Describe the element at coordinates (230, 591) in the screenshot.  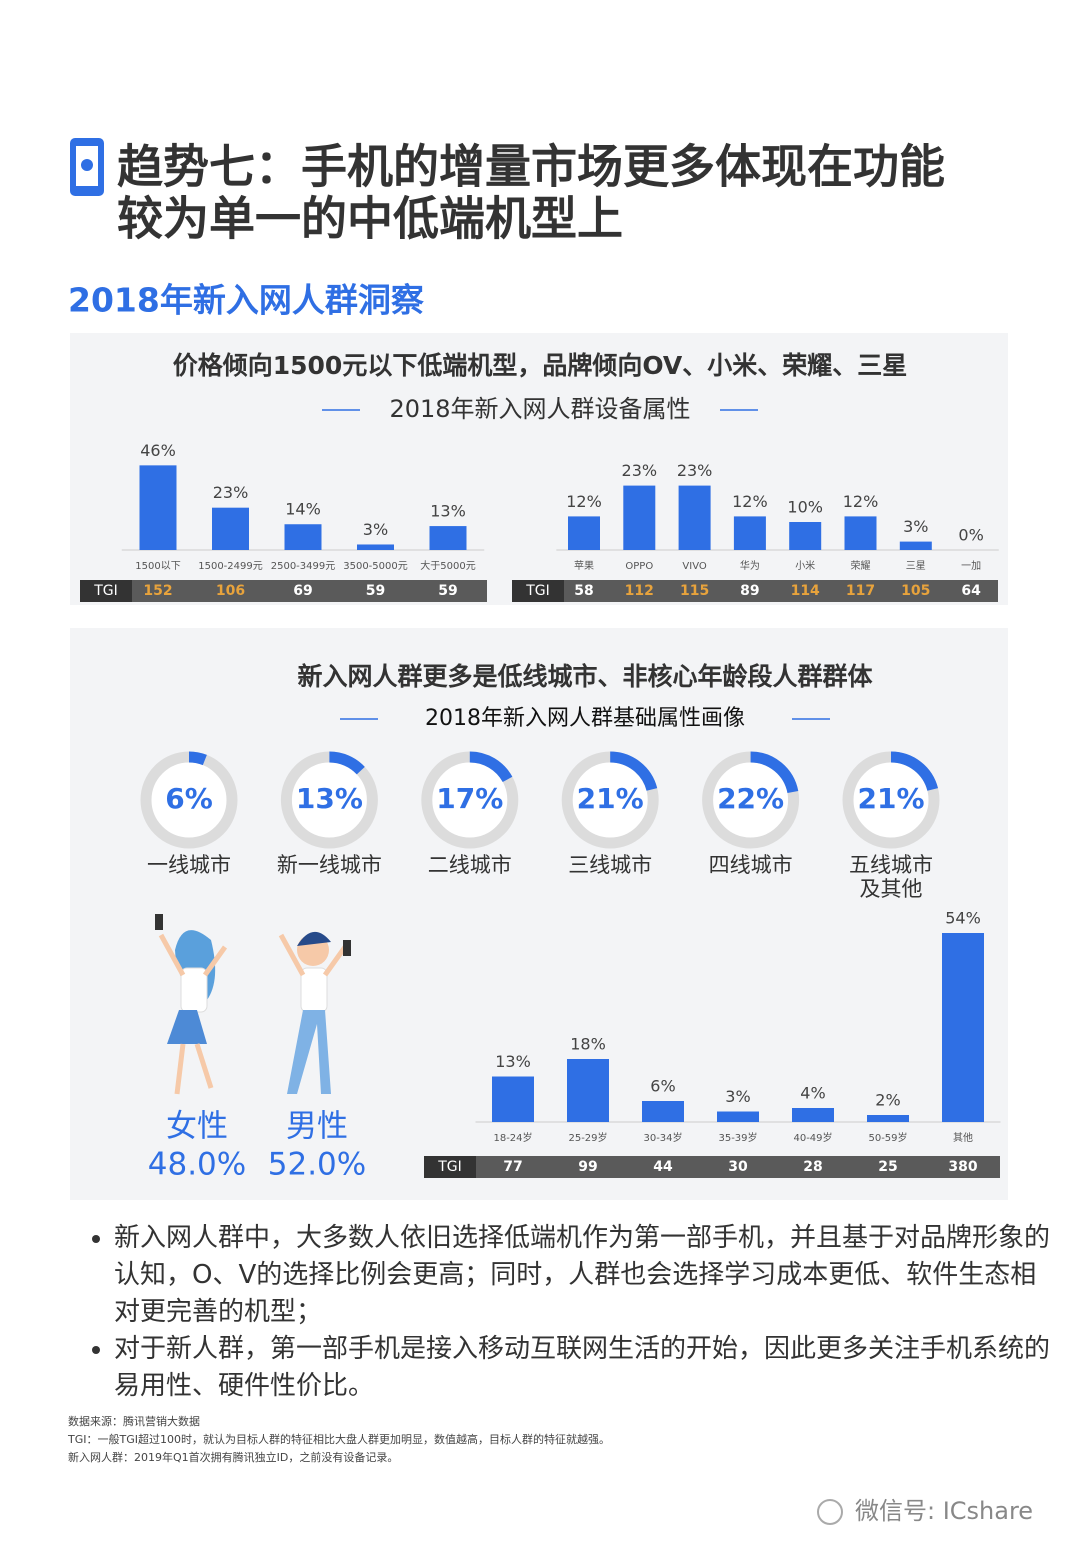
I see `tgi-value: 106` at that location.